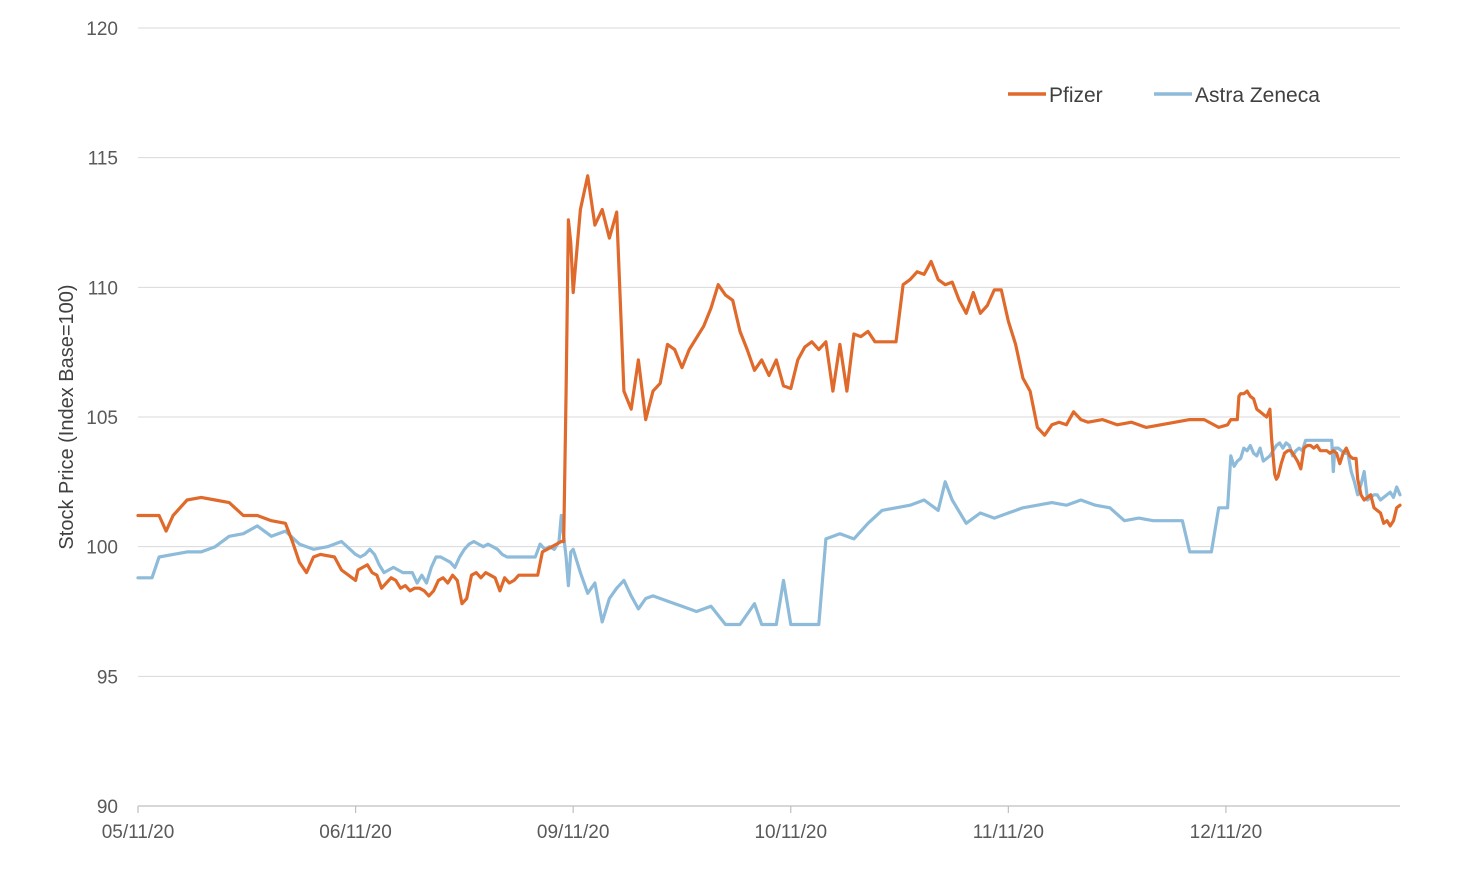 The image size is (1465, 876). What do you see at coordinates (107, 807) in the screenshot?
I see `y-tick-label: 90` at bounding box center [107, 807].